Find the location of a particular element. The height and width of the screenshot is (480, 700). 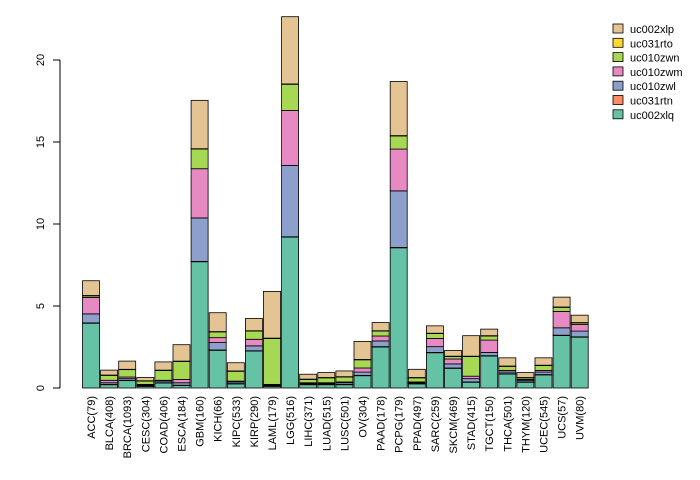

x-tick-label: LIHC(371) is located at coordinates (309, 421).